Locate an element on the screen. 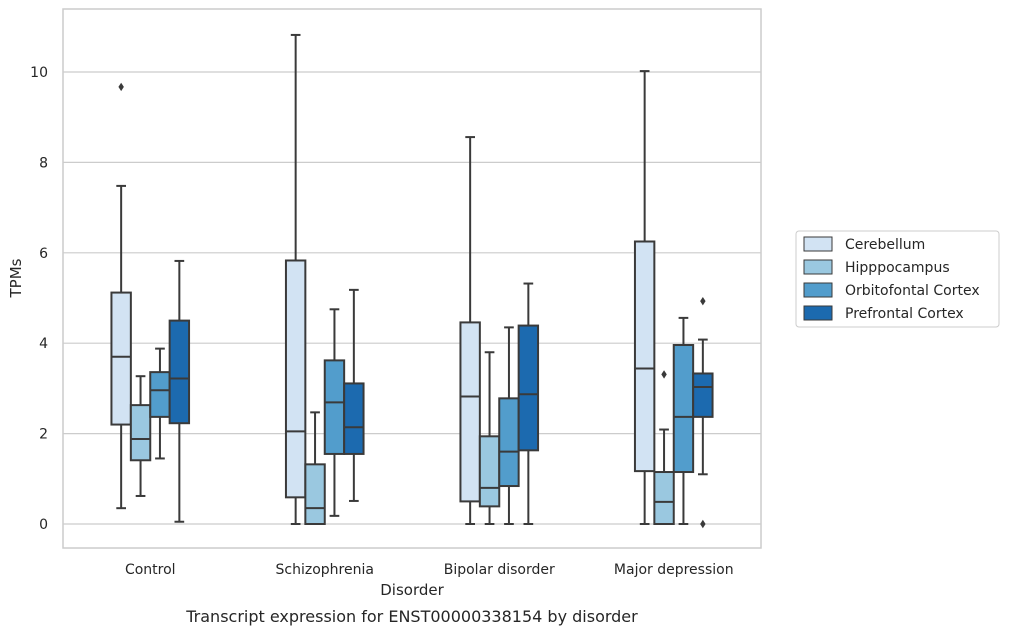 The width and height of the screenshot is (1009, 634). legend-label-hipppocampus: Hipppocampus is located at coordinates (897, 268).